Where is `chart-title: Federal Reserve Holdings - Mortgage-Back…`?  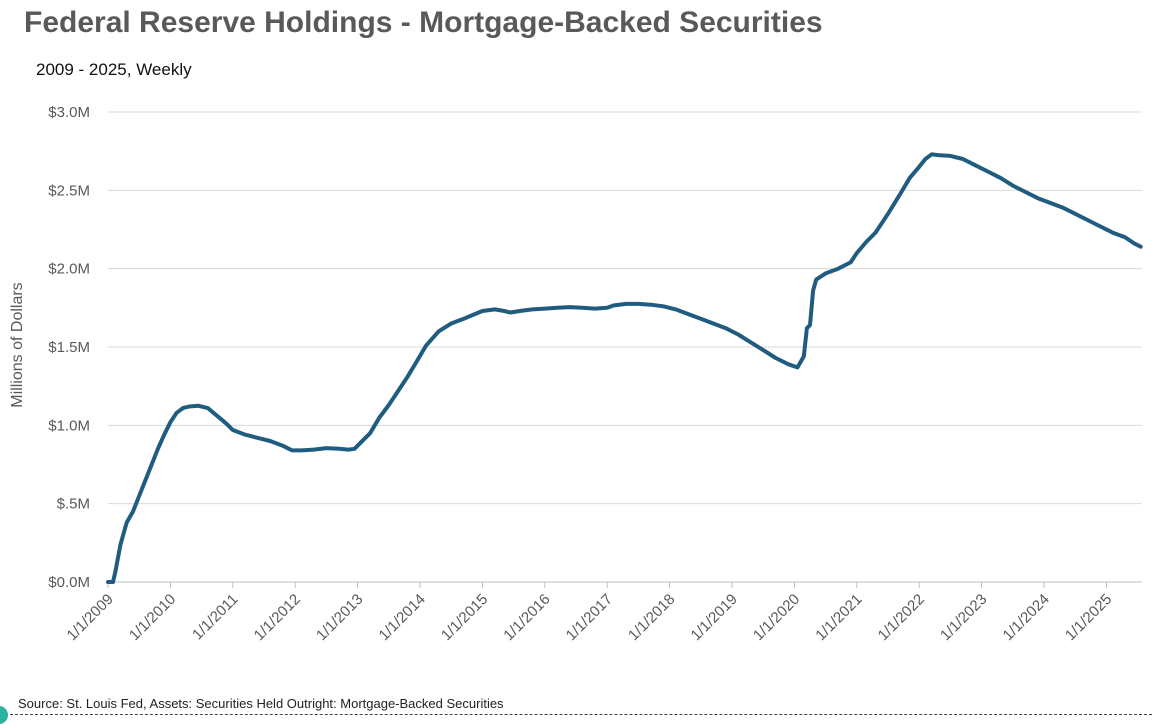 chart-title: Federal Reserve Holdings - Mortgage-Back… is located at coordinates (423, 22).